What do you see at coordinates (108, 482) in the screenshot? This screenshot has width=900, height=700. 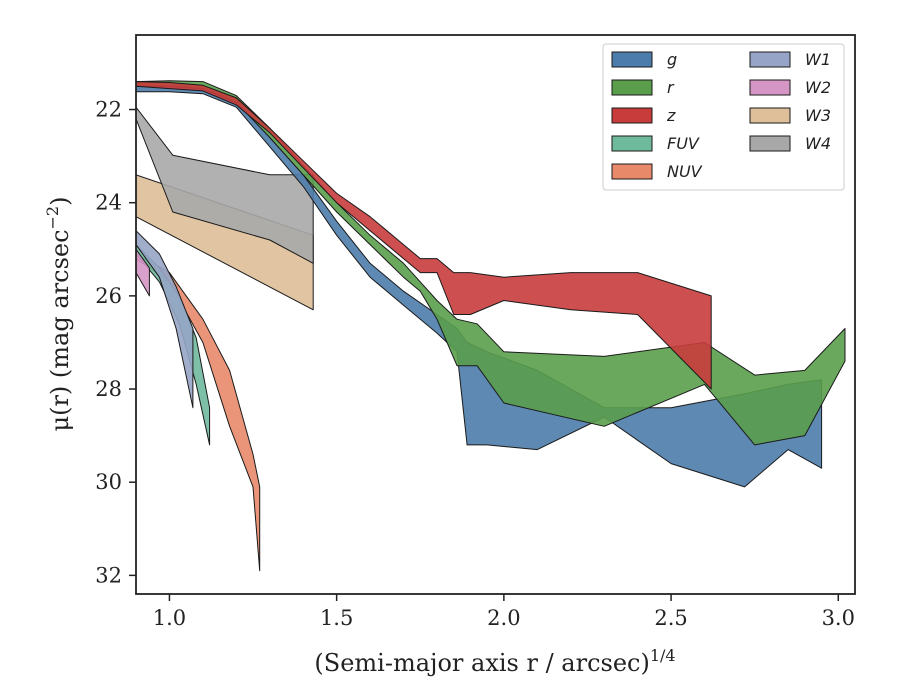 I see `y-tick-label: 30` at bounding box center [108, 482].